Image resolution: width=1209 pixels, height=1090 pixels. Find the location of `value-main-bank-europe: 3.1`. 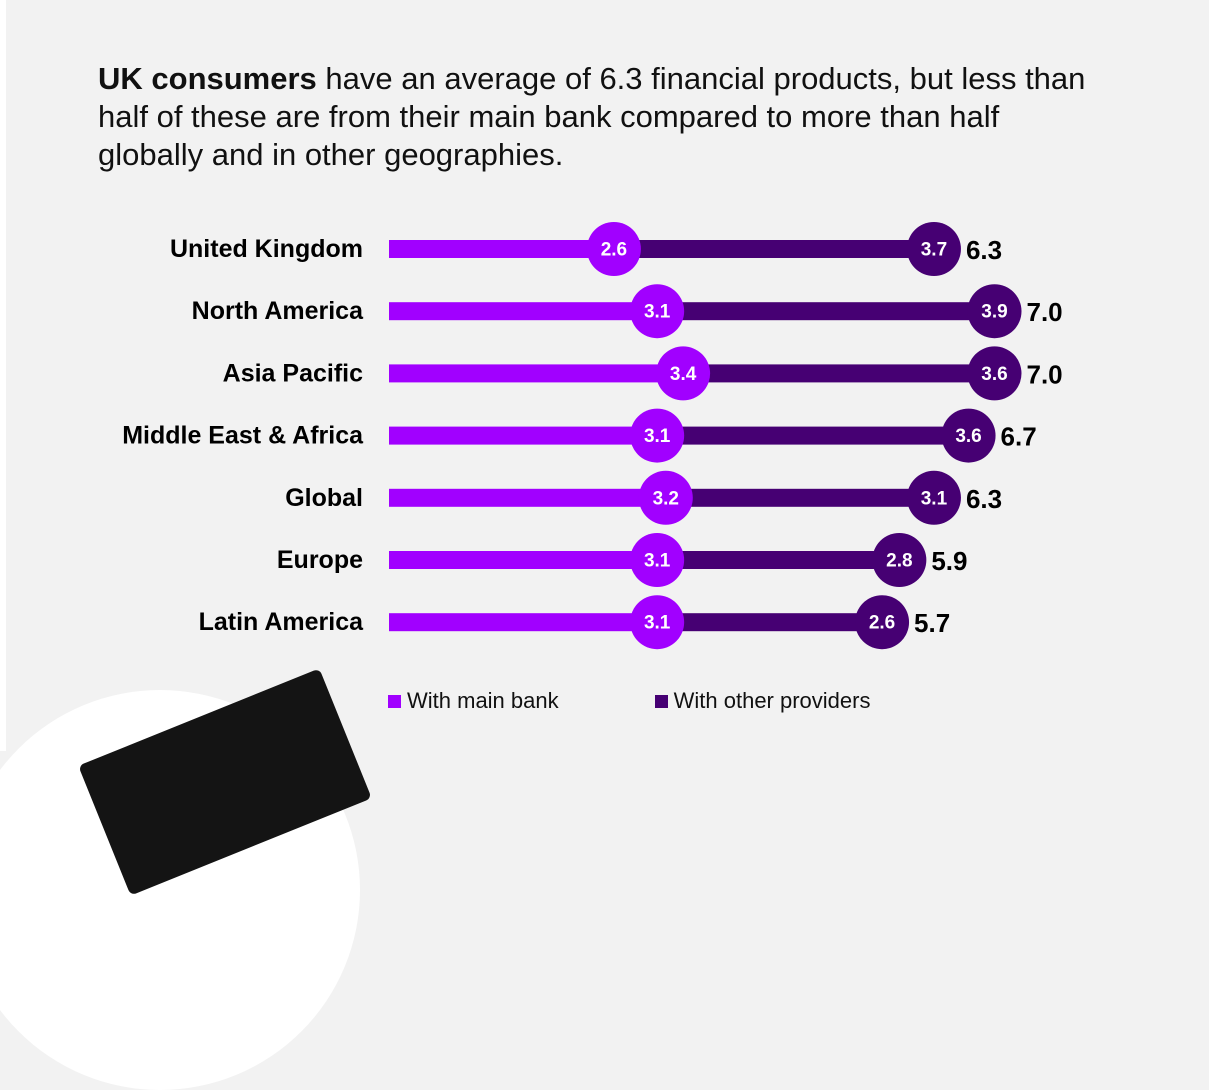

value-main-bank-europe: 3.1 is located at coordinates (657, 561).